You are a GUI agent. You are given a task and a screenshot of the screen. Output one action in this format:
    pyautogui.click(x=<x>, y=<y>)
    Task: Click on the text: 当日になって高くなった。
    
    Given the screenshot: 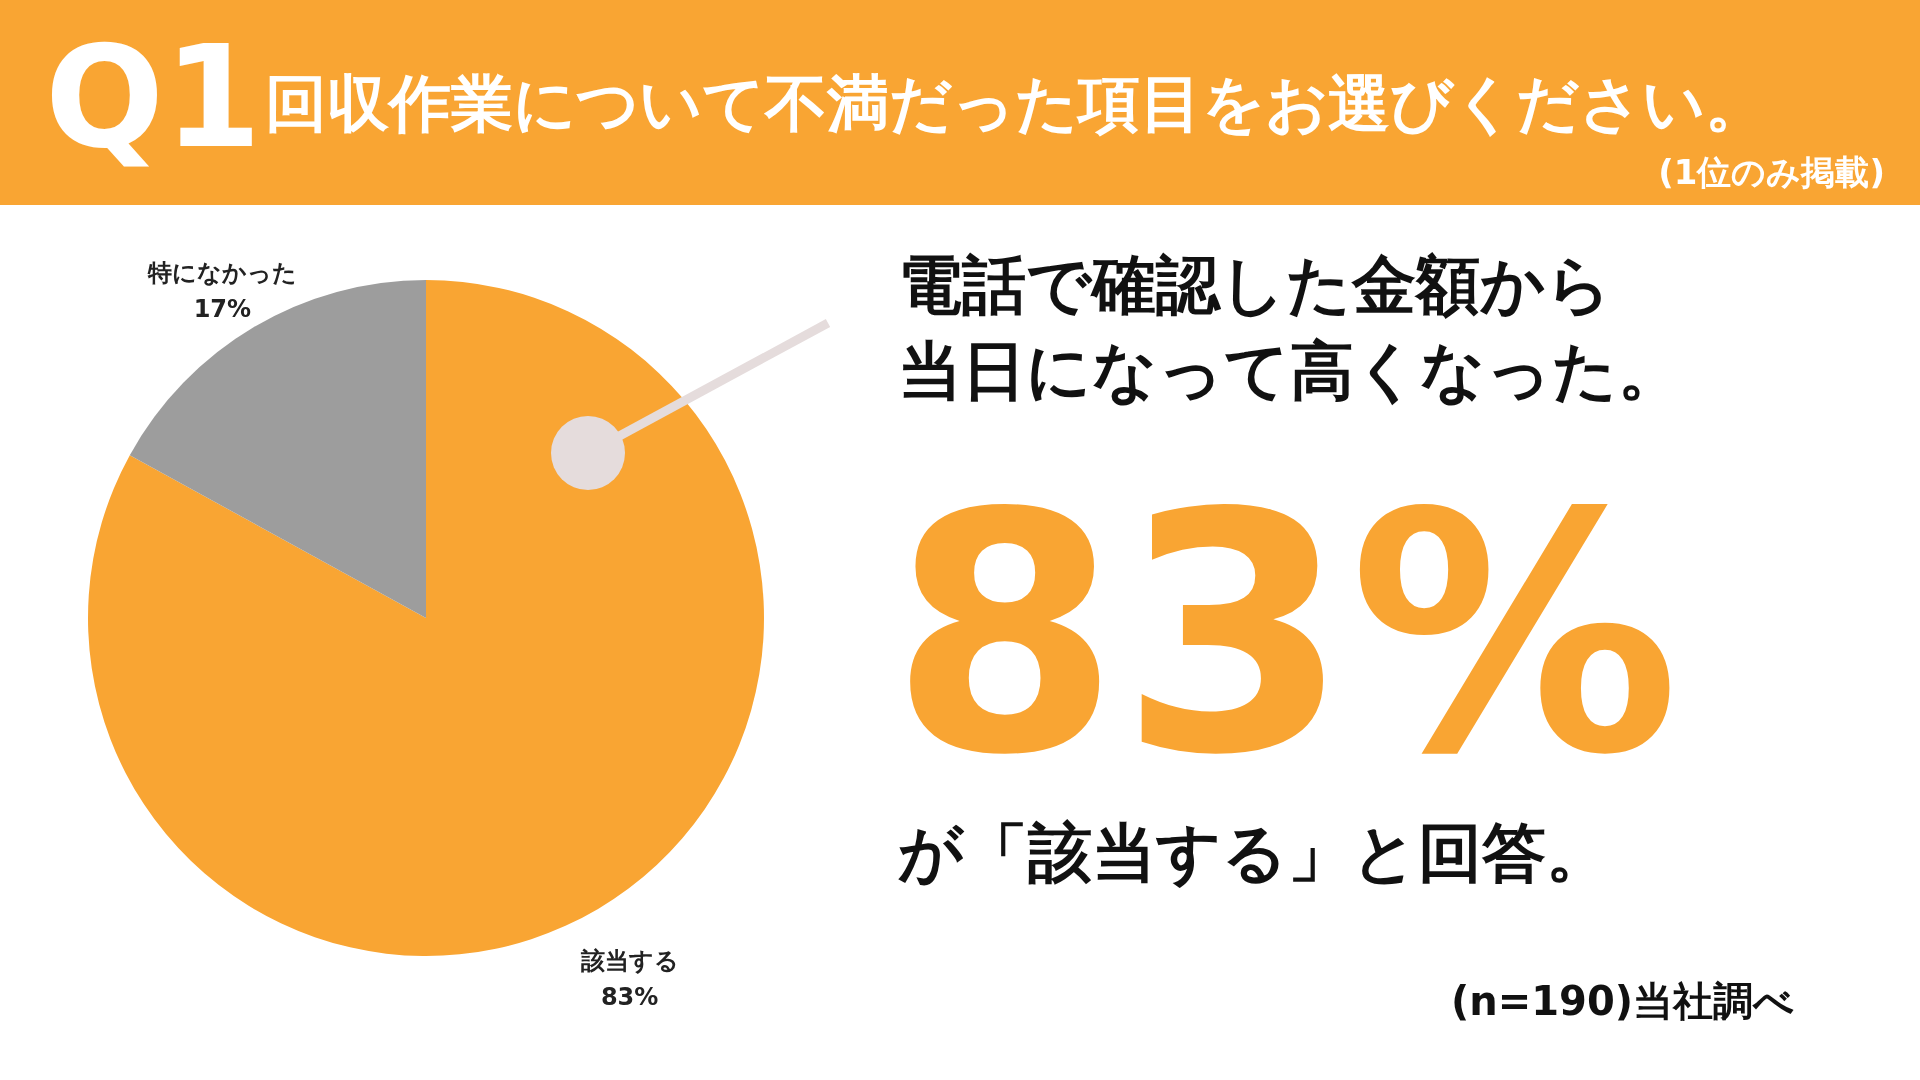 What is the action you would take?
    pyautogui.click(x=1290, y=371)
    